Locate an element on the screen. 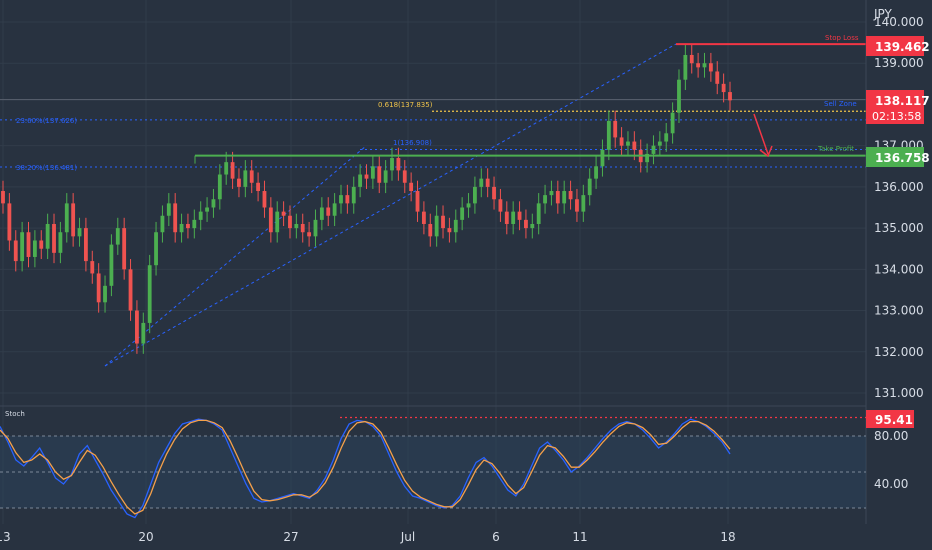 This screenshot has width=932, height=550. x-tick-label: Jul is located at coordinates (407, 537).